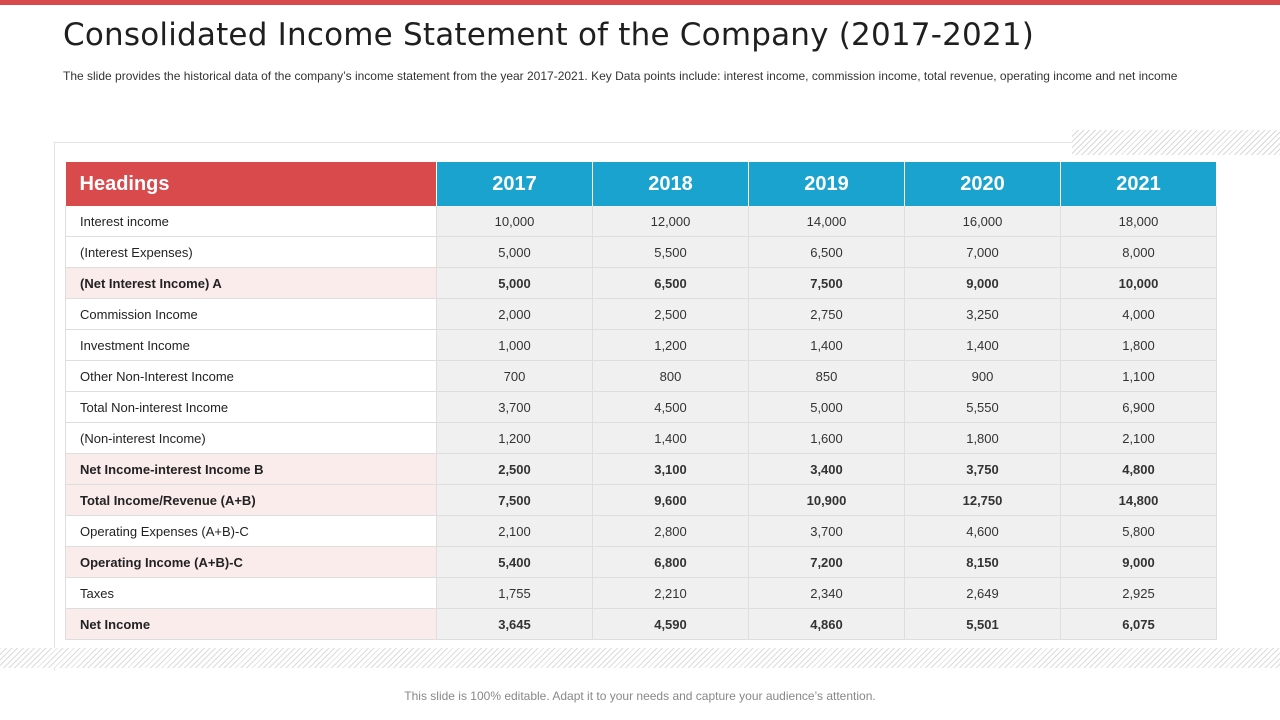 The height and width of the screenshot is (720, 1280). Describe the element at coordinates (514, 593) in the screenshot. I see `cell-value: 1,755` at that location.